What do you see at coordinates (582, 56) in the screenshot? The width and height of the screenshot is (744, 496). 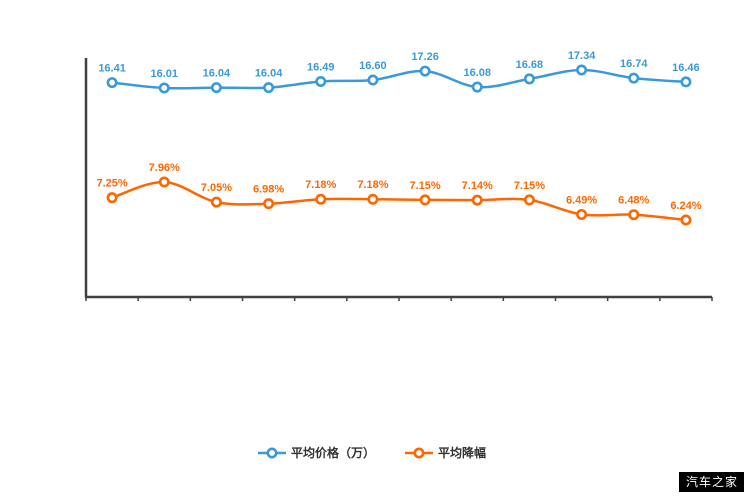 I see `data-point-label: 17.34` at bounding box center [582, 56].